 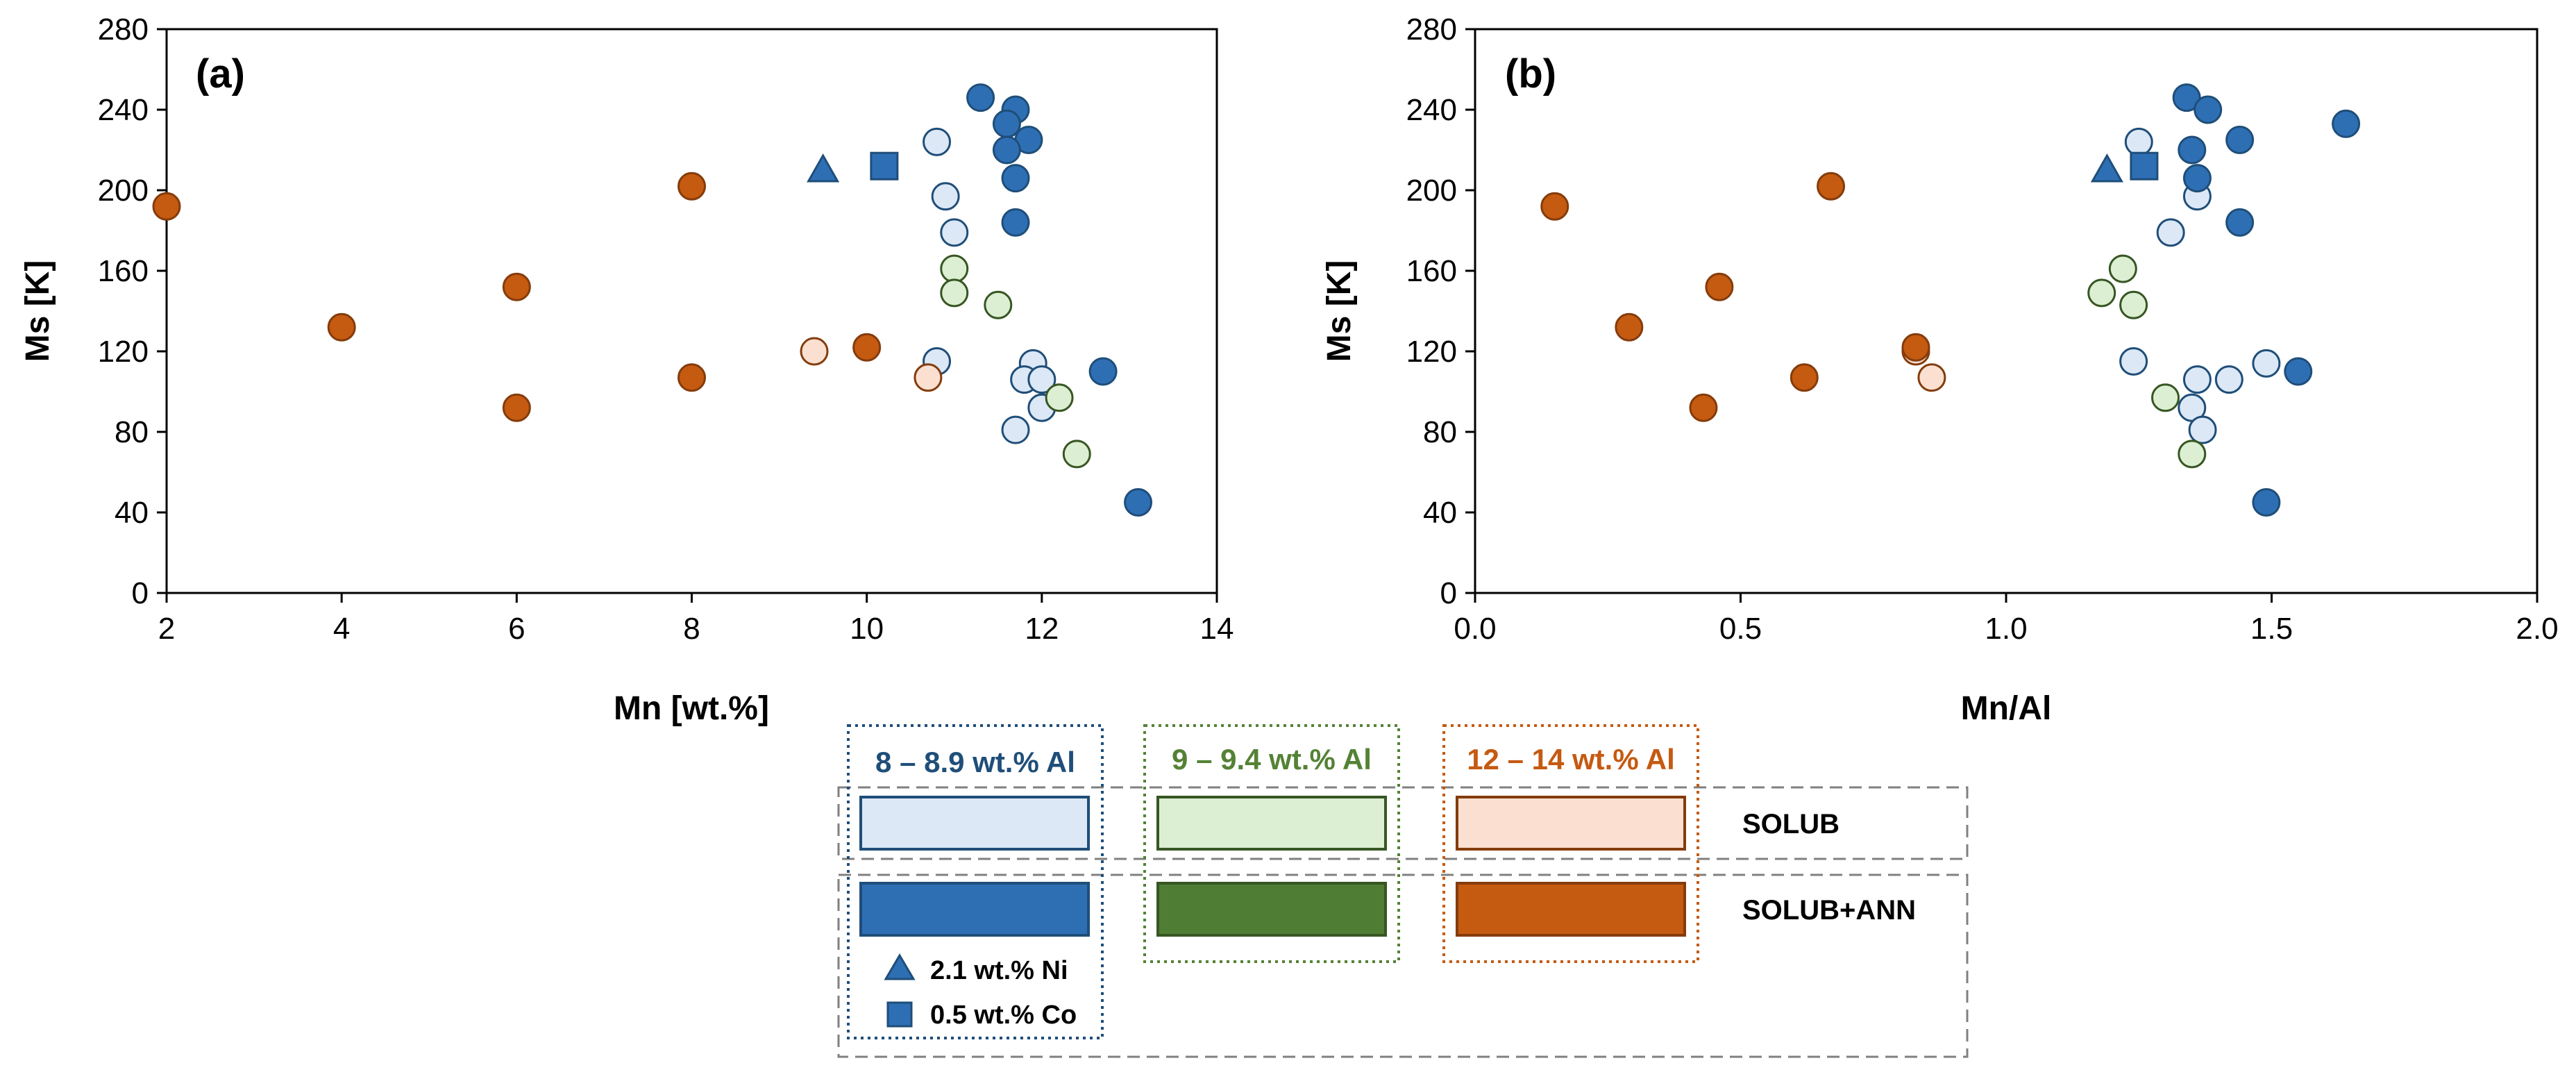 What do you see at coordinates (974, 824) in the screenshot?
I see `legend-swatch-blue-solub` at bounding box center [974, 824].